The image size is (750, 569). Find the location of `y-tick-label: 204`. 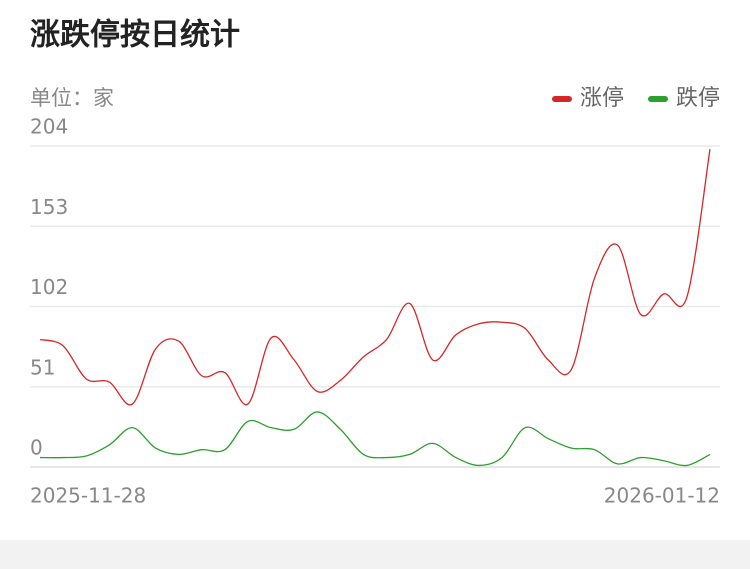

y-tick-label: 204 is located at coordinates (49, 127).